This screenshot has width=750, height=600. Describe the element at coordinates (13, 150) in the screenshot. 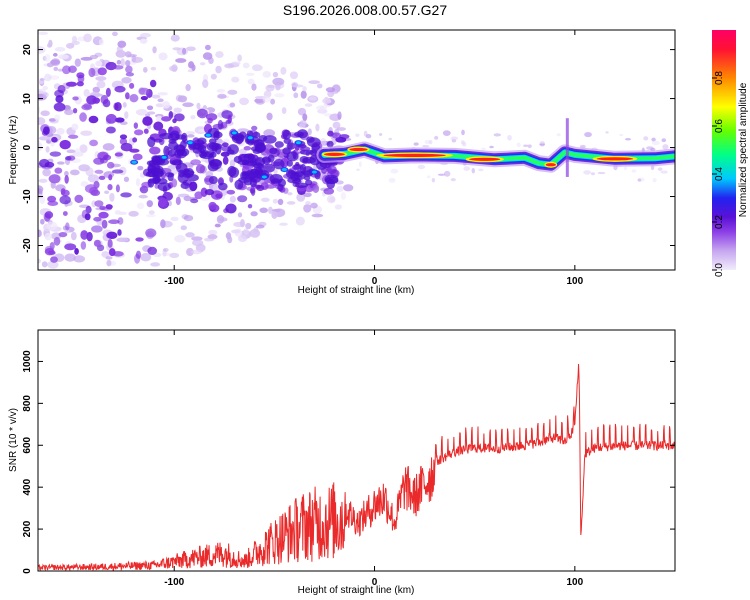

I see `spectrogram-y-label: Frequency (Hz)` at that location.